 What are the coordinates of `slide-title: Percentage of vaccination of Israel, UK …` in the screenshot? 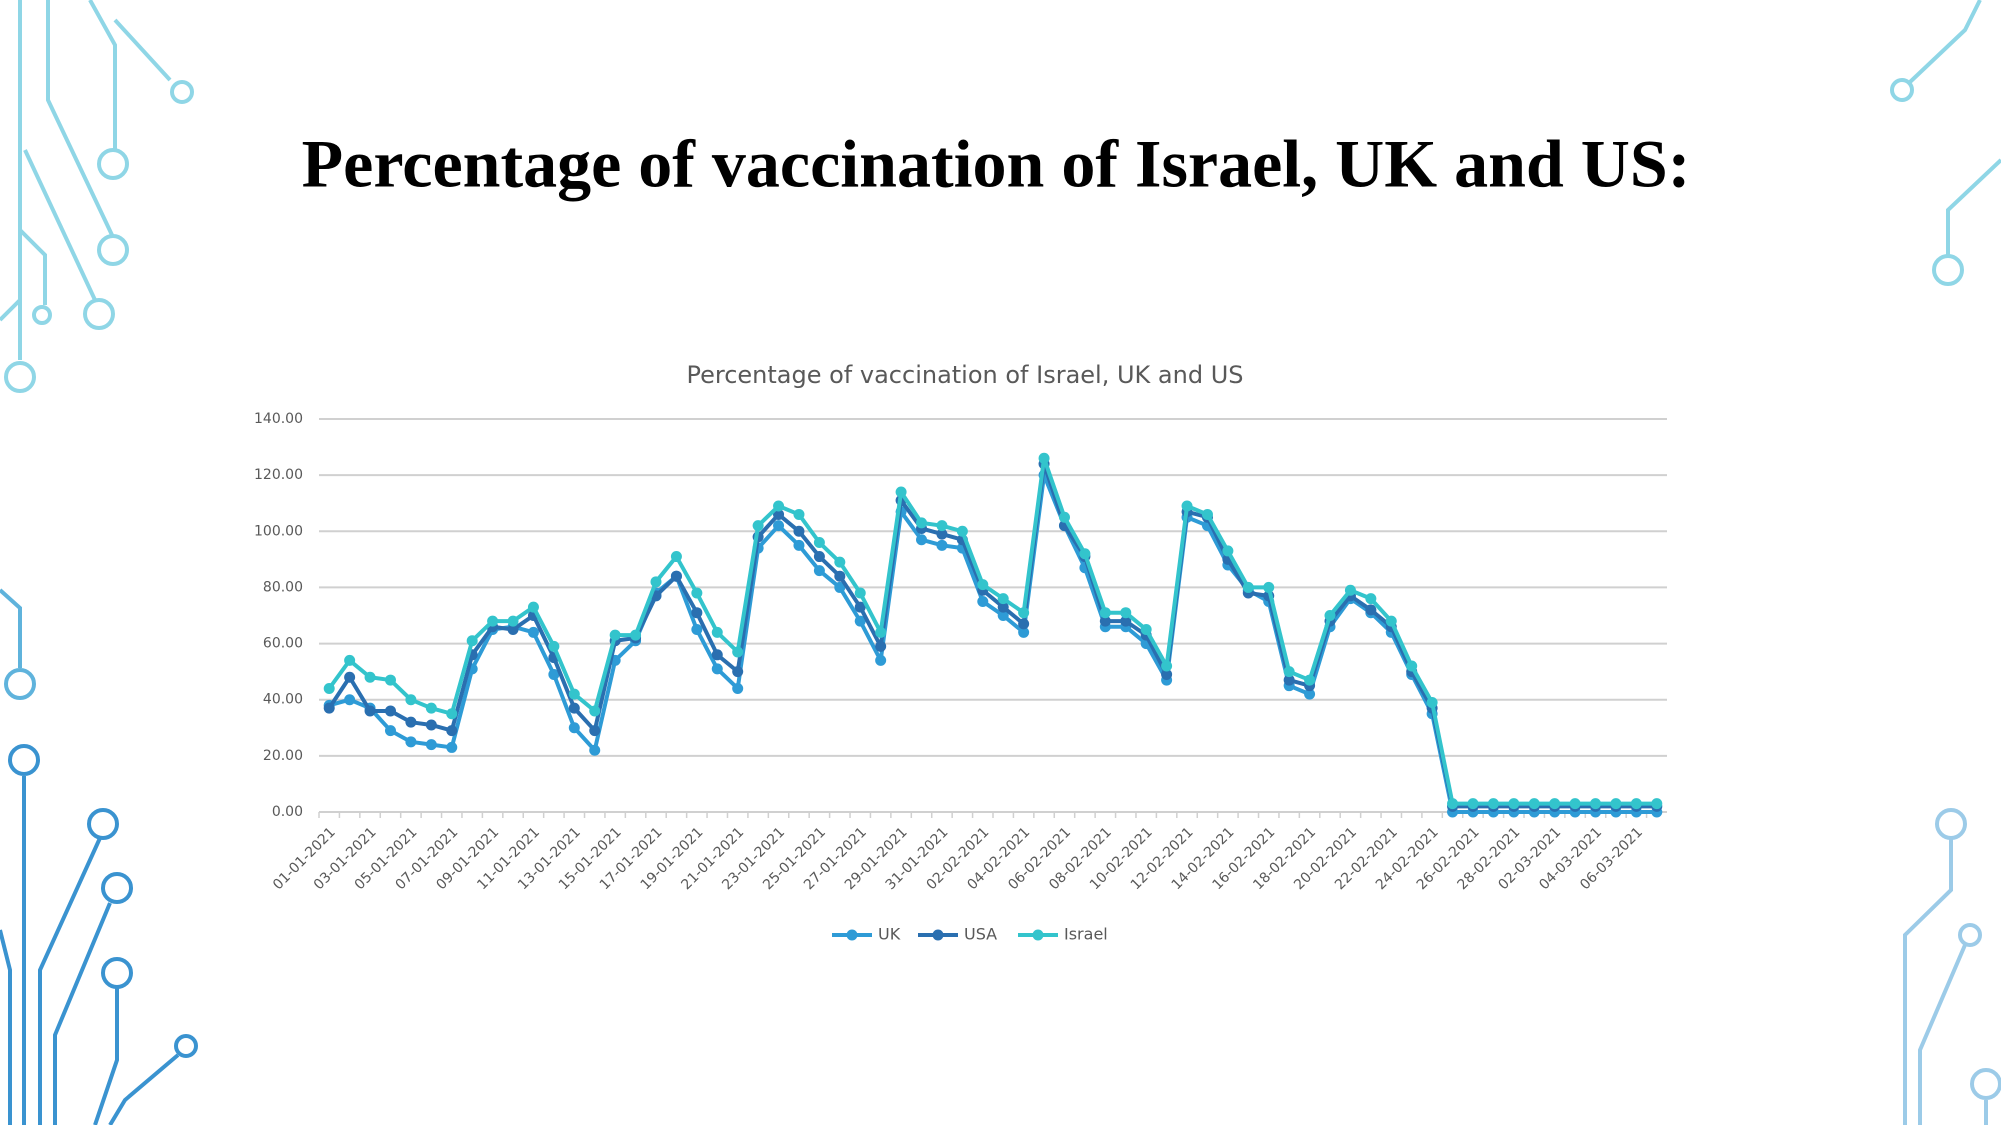 It's located at (996, 164).